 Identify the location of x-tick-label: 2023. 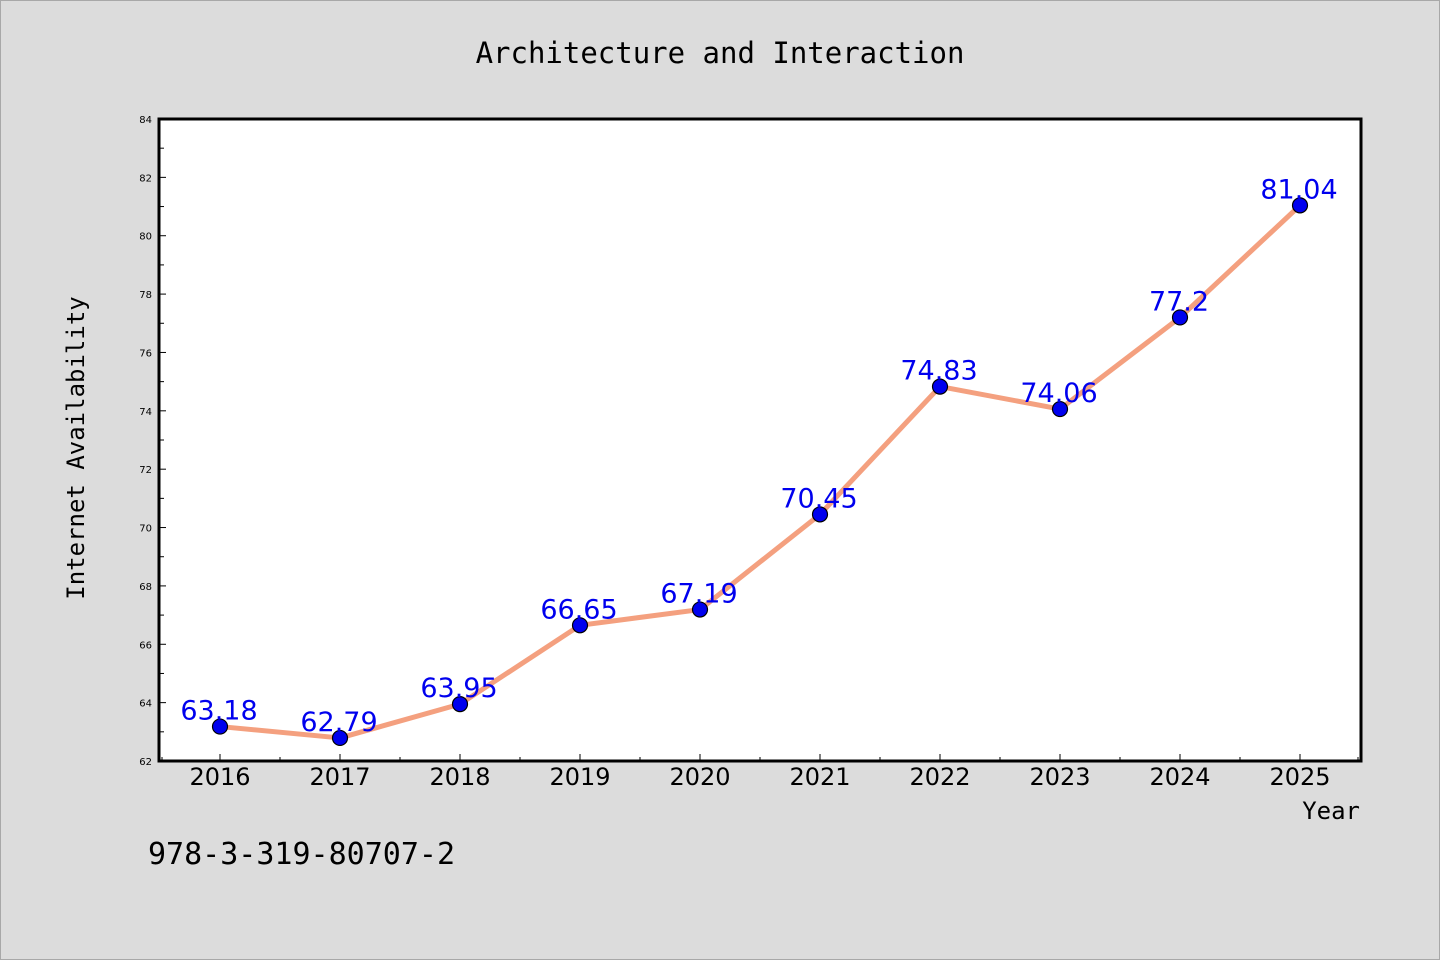
(1059, 777).